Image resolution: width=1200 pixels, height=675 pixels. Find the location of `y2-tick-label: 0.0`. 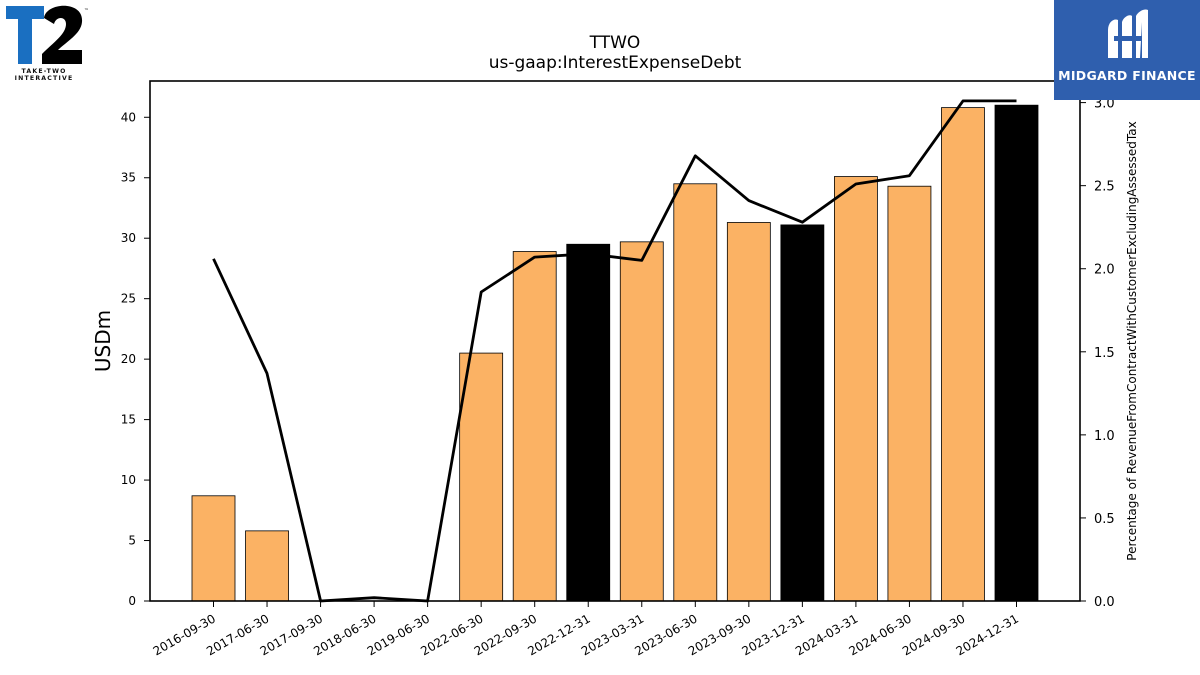

y2-tick-label: 0.0 is located at coordinates (1104, 602).